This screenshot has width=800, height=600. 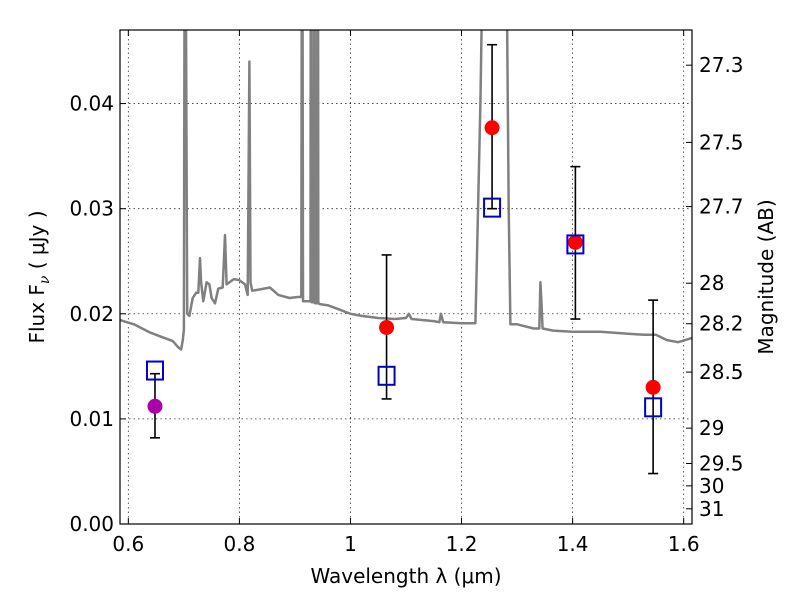 What do you see at coordinates (37, 313) in the screenshot?
I see `y-axis-label-main: Flux F` at bounding box center [37, 313].